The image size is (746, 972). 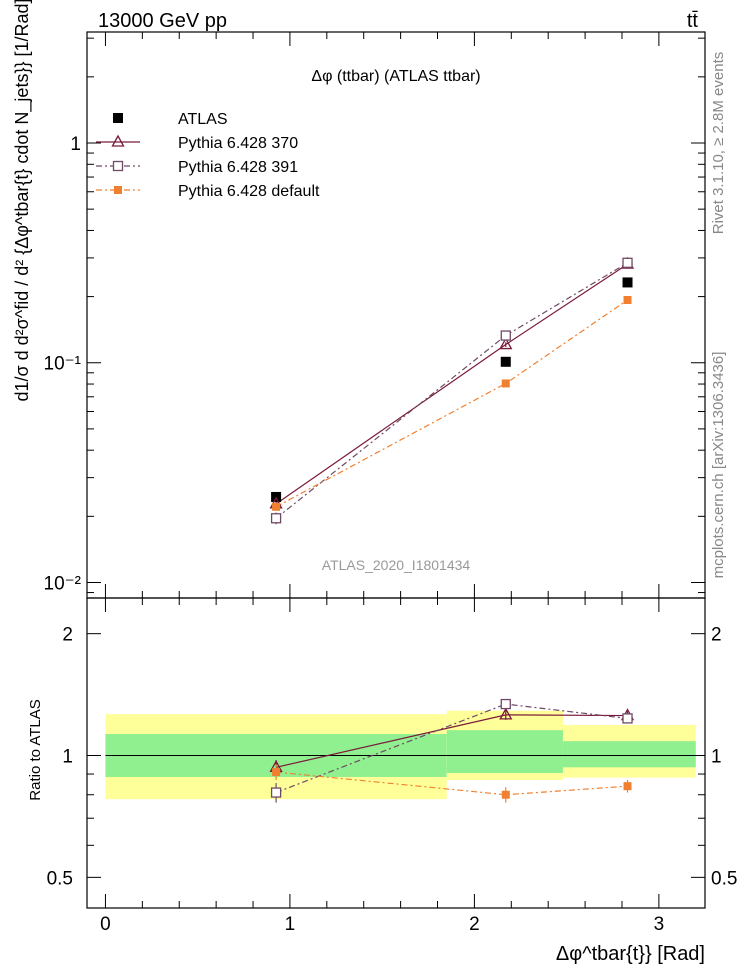 What do you see at coordinates (35, 749) in the screenshot?
I see `ratio-y-axis-label: Ratio to ATLAS` at bounding box center [35, 749].